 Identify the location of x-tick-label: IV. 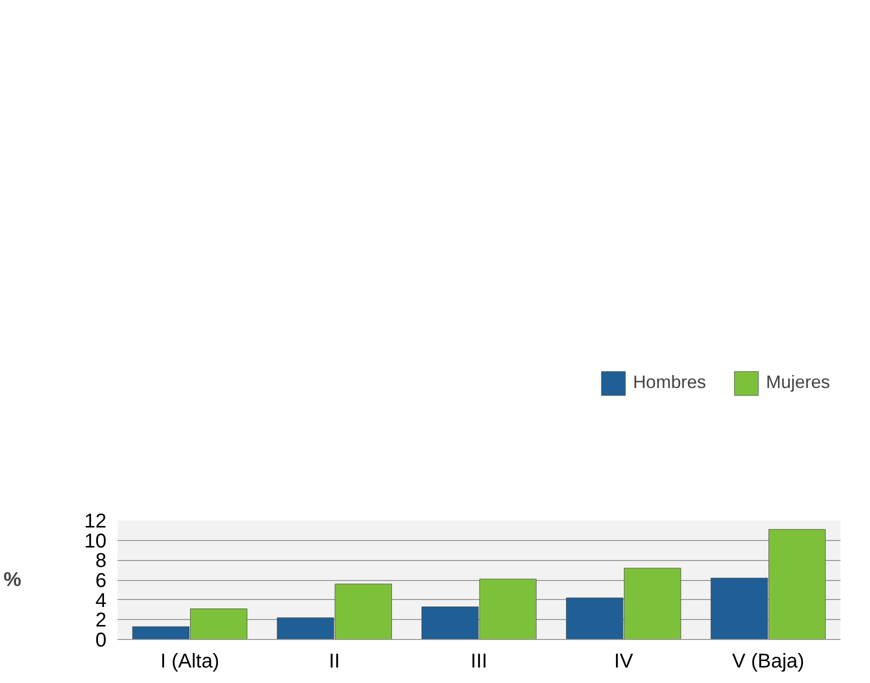
(624, 661).